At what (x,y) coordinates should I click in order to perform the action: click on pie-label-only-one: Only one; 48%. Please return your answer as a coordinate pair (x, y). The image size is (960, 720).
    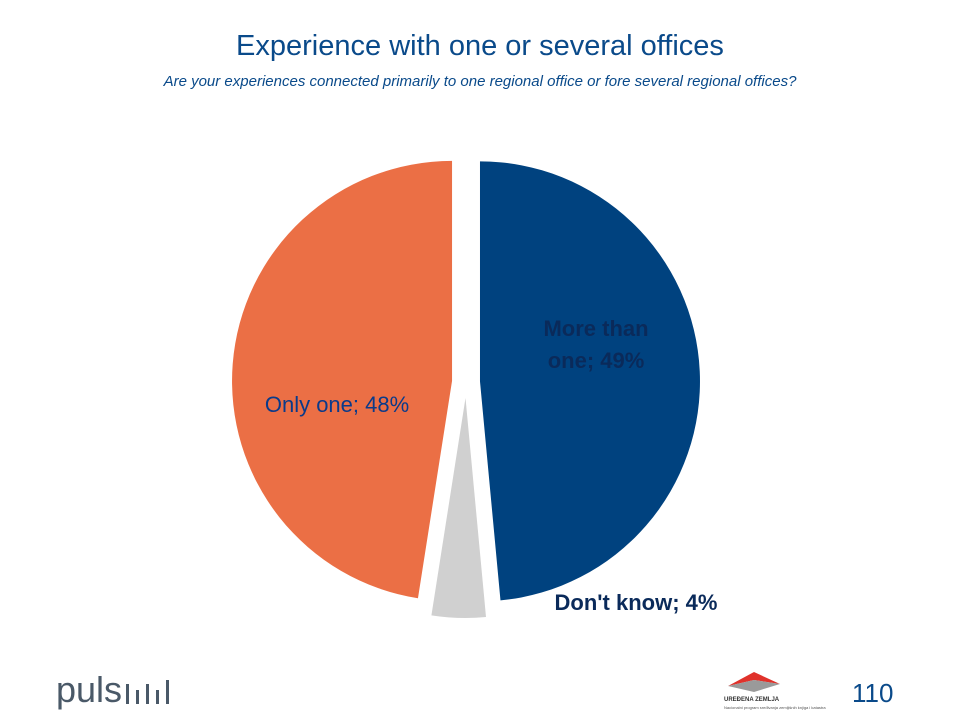
    Looking at the image, I should click on (337, 404).